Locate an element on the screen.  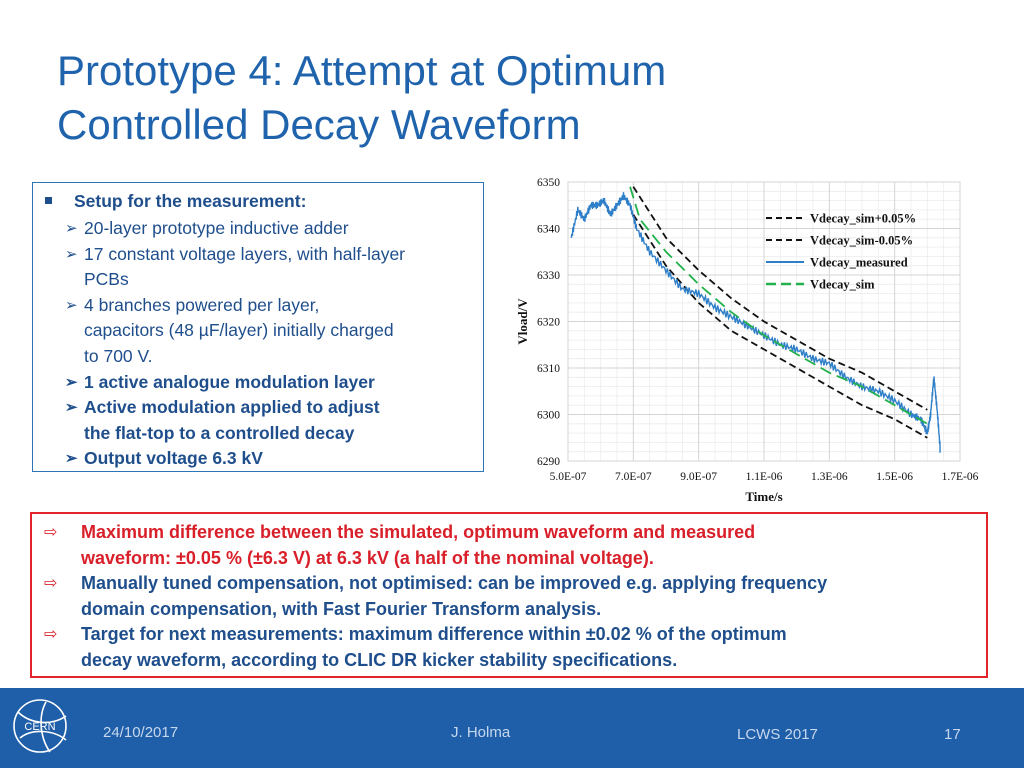
footer-event: LCWS 2017 is located at coordinates (777, 734).